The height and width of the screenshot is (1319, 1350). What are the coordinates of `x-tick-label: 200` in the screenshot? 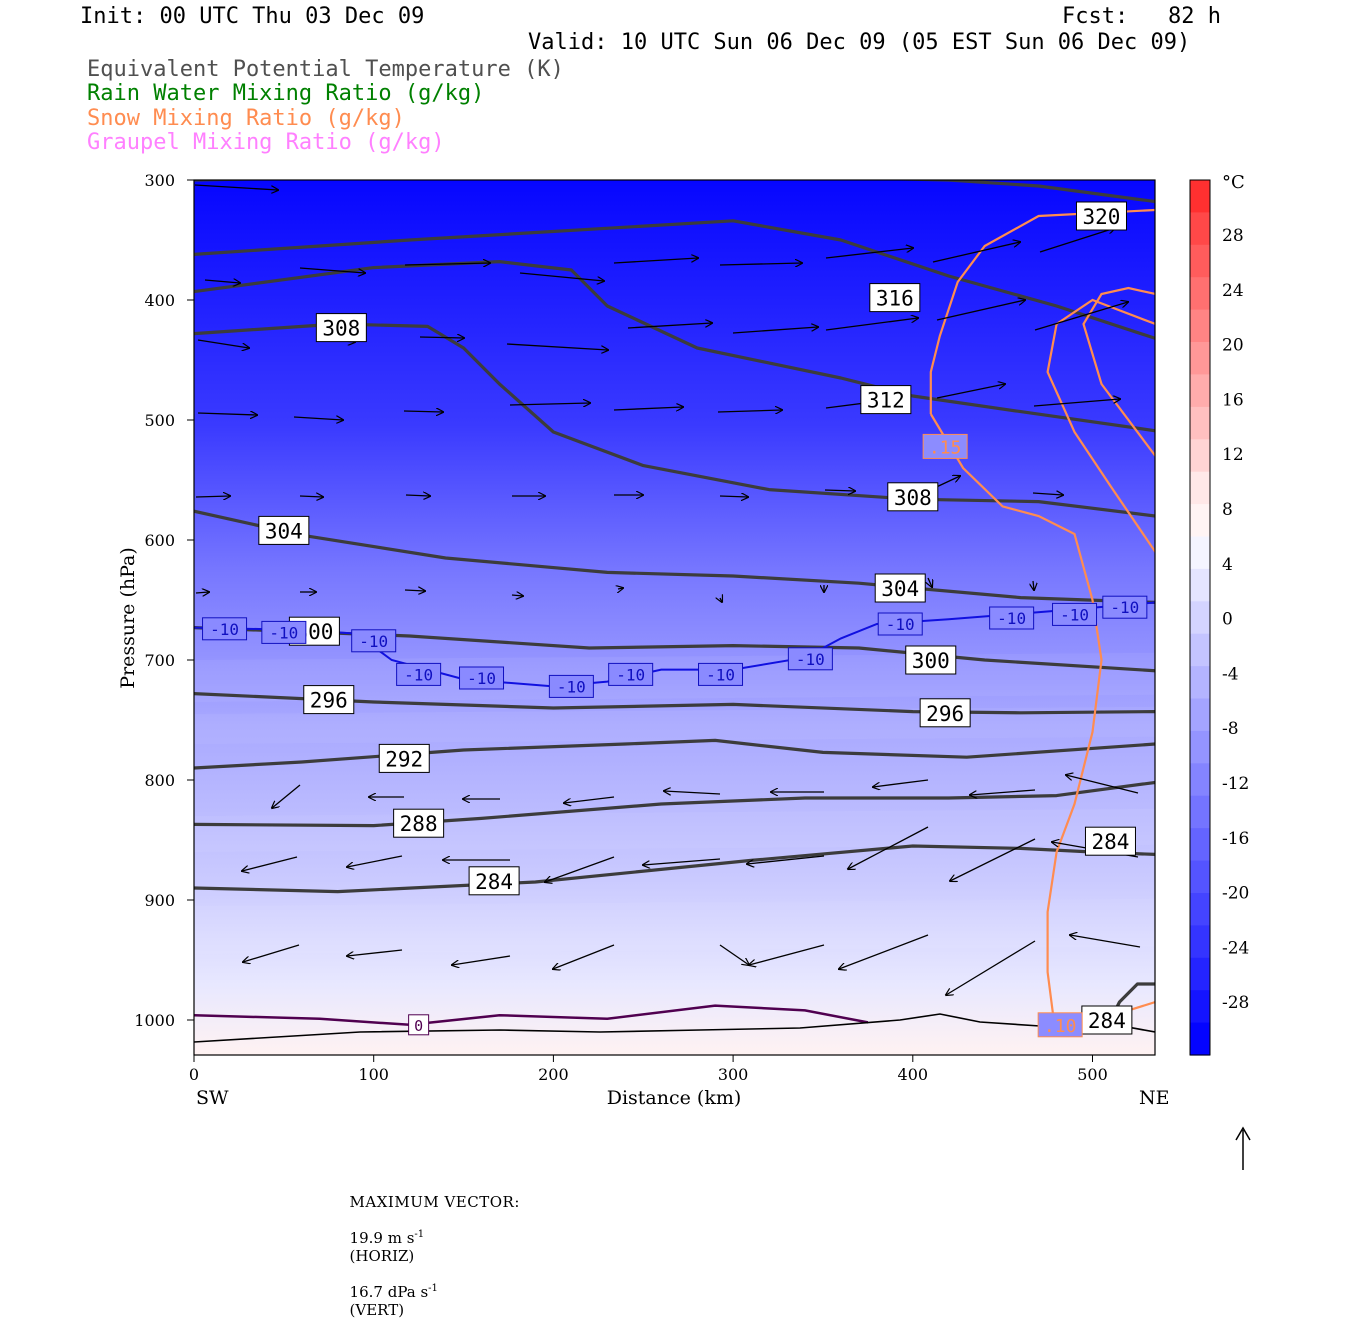 It's located at (553, 1074).